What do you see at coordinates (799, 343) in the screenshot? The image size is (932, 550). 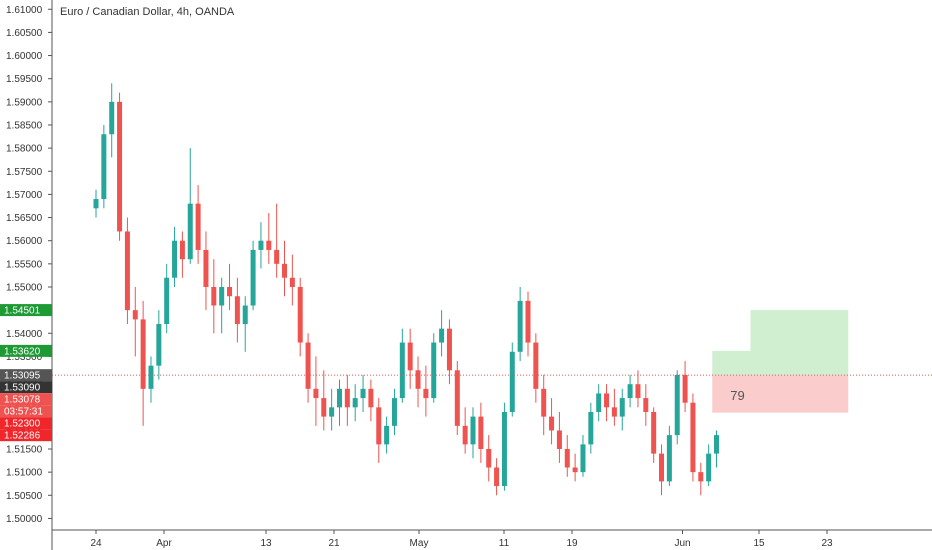 I see `profit-zone` at bounding box center [799, 343].